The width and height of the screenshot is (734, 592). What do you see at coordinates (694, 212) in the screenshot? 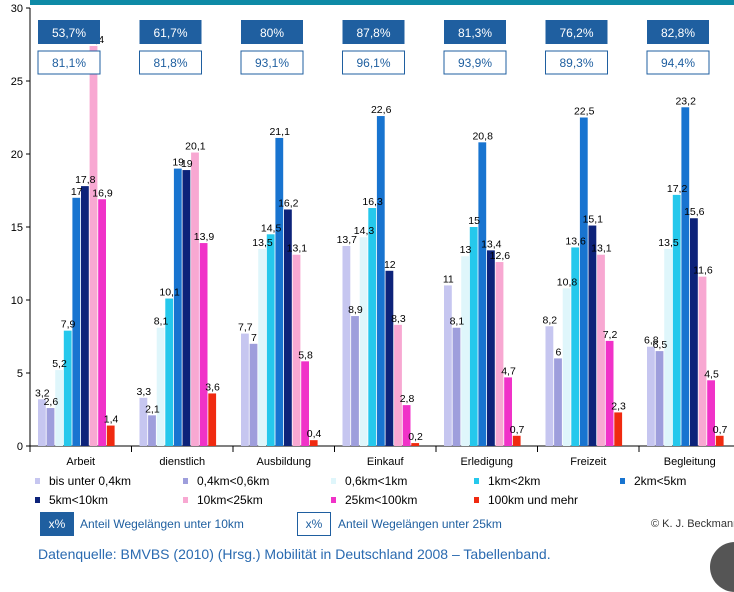
I see `data-label: 15,6` at bounding box center [694, 212].